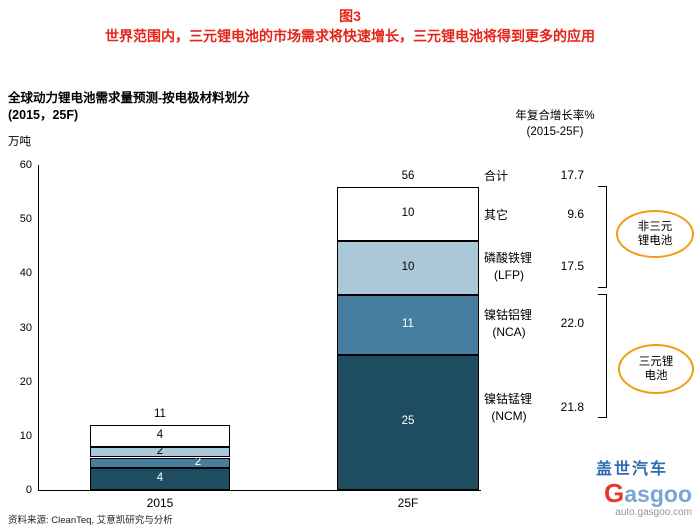 This screenshot has height=531, width=700. Describe the element at coordinates (648, 493) in the screenshot. I see `gasgoo-logo-wordmark: Gasgoo` at that location.